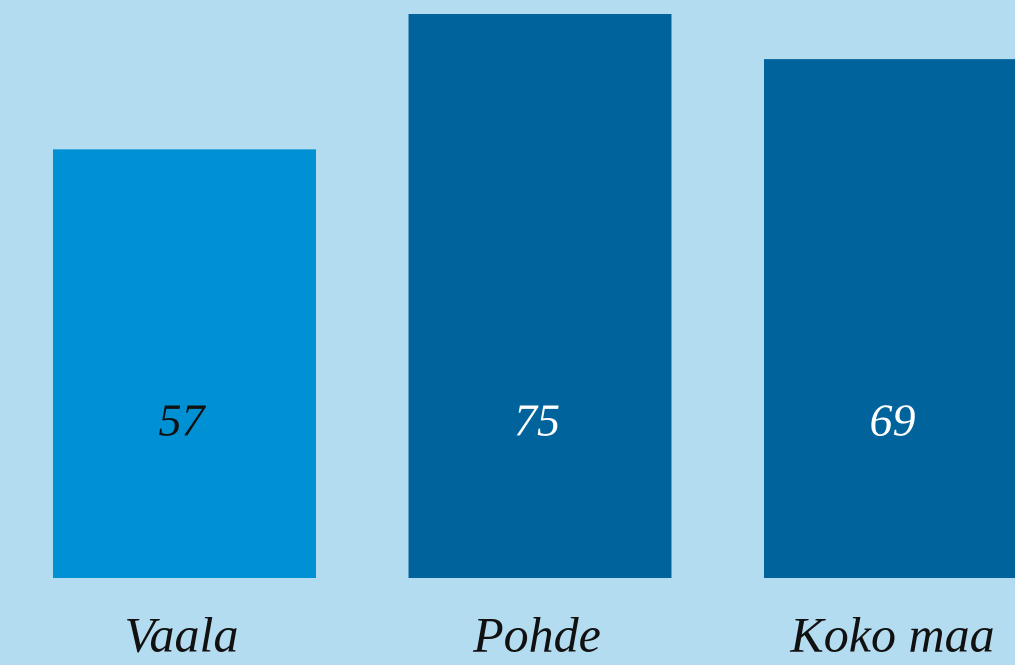  I want to click on category-label: Pohde, so click(536, 634).